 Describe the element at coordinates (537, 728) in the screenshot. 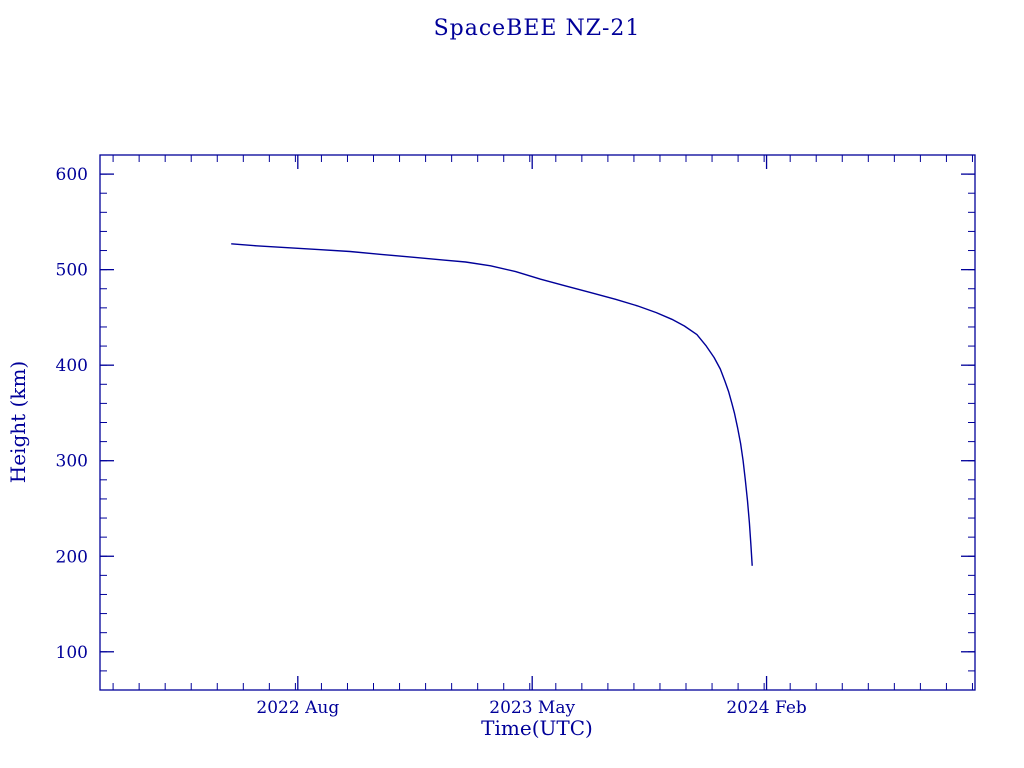

I see `x-axis-title: Time(UTC)` at that location.